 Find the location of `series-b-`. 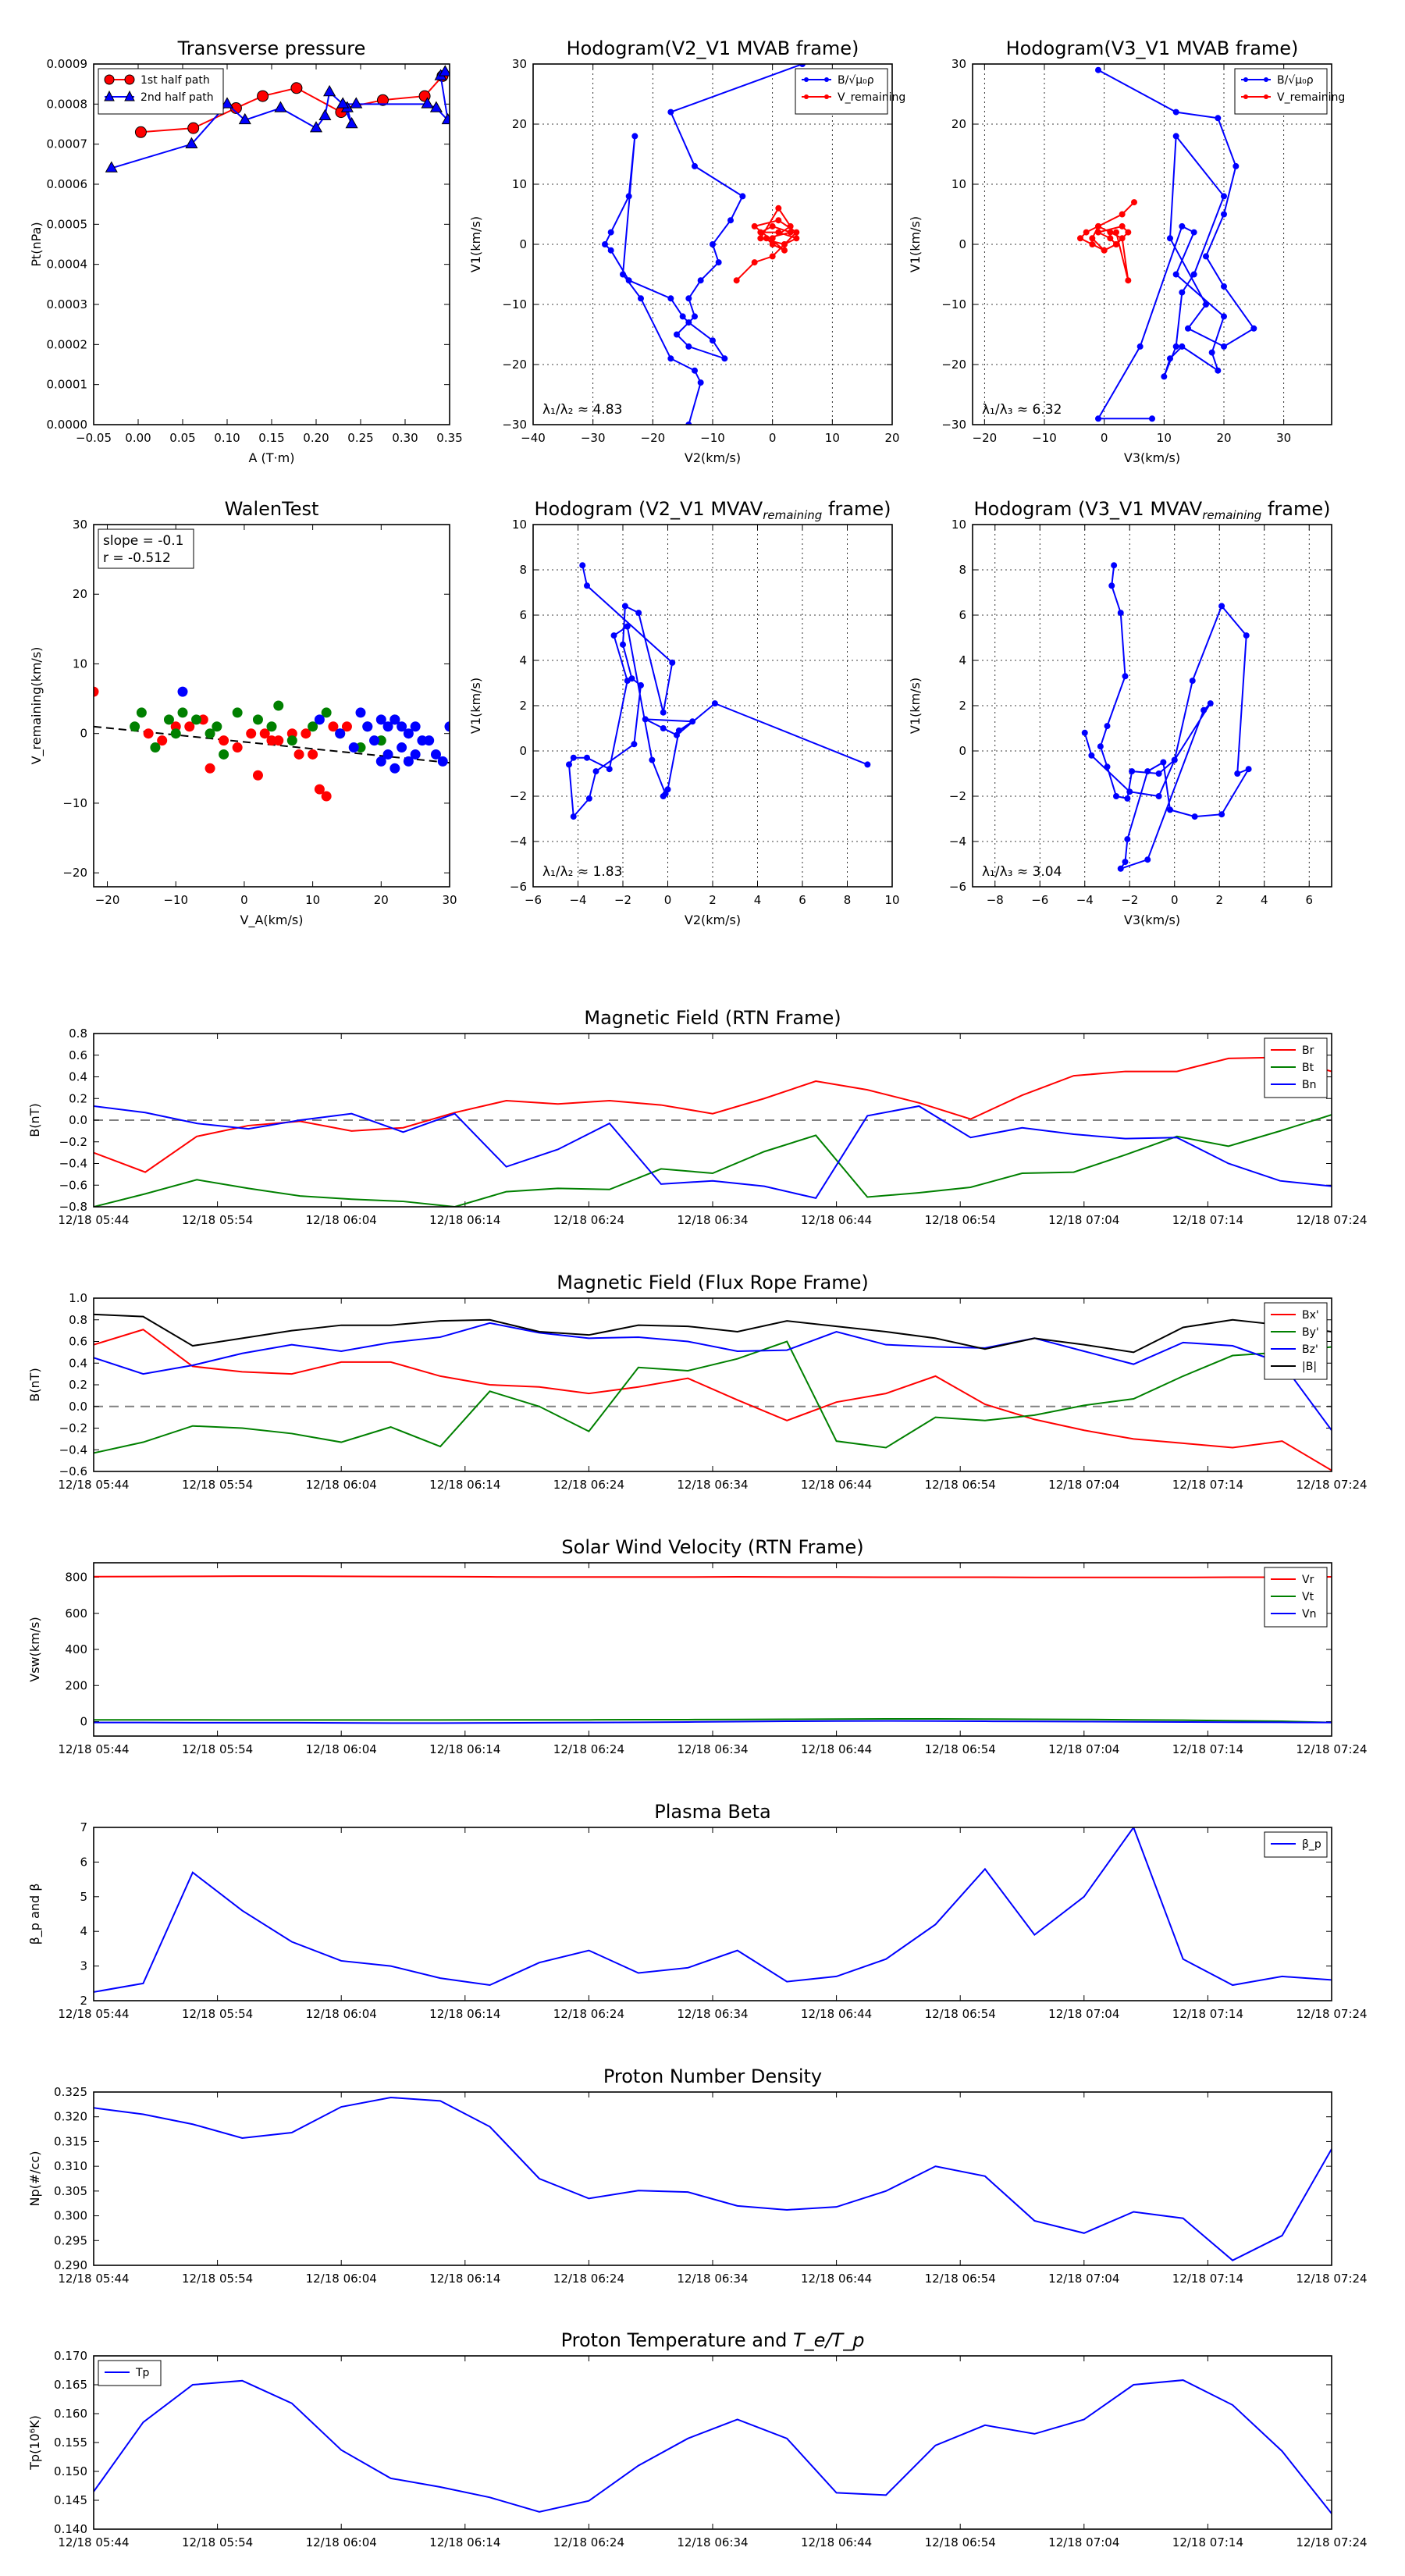

series-b- is located at coordinates (704, 245).